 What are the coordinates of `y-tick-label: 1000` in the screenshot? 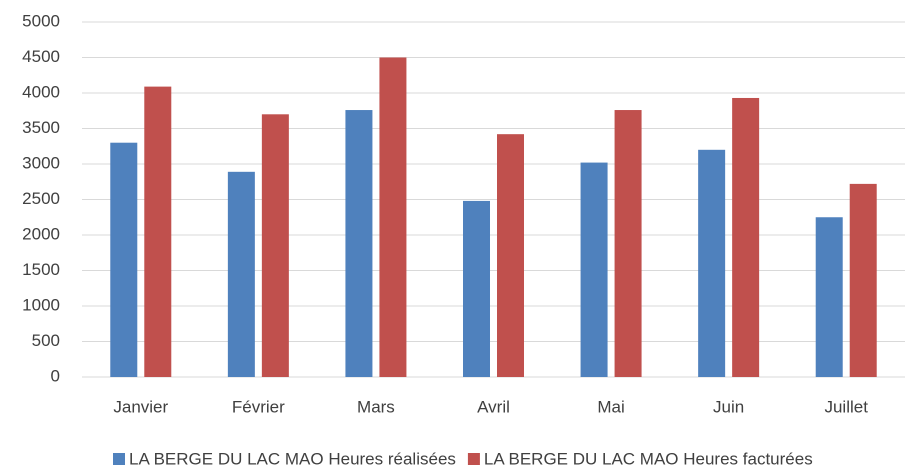 It's located at (41, 304).